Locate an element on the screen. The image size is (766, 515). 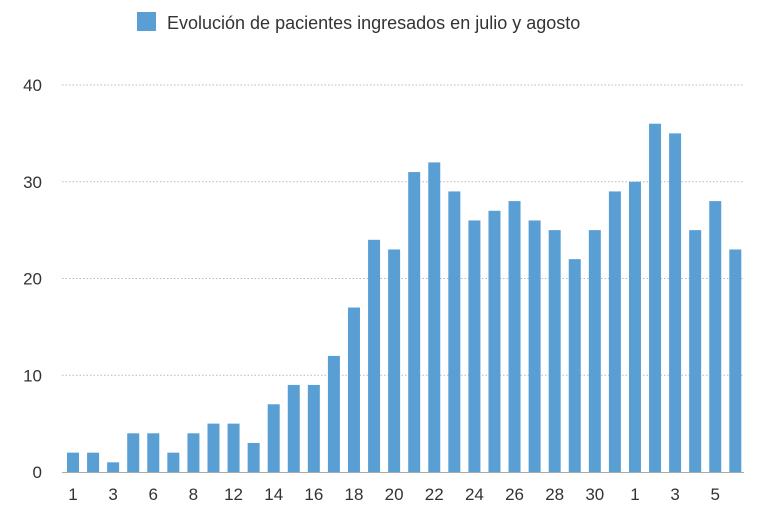
x-tick-label: 22 is located at coordinates (434, 494).